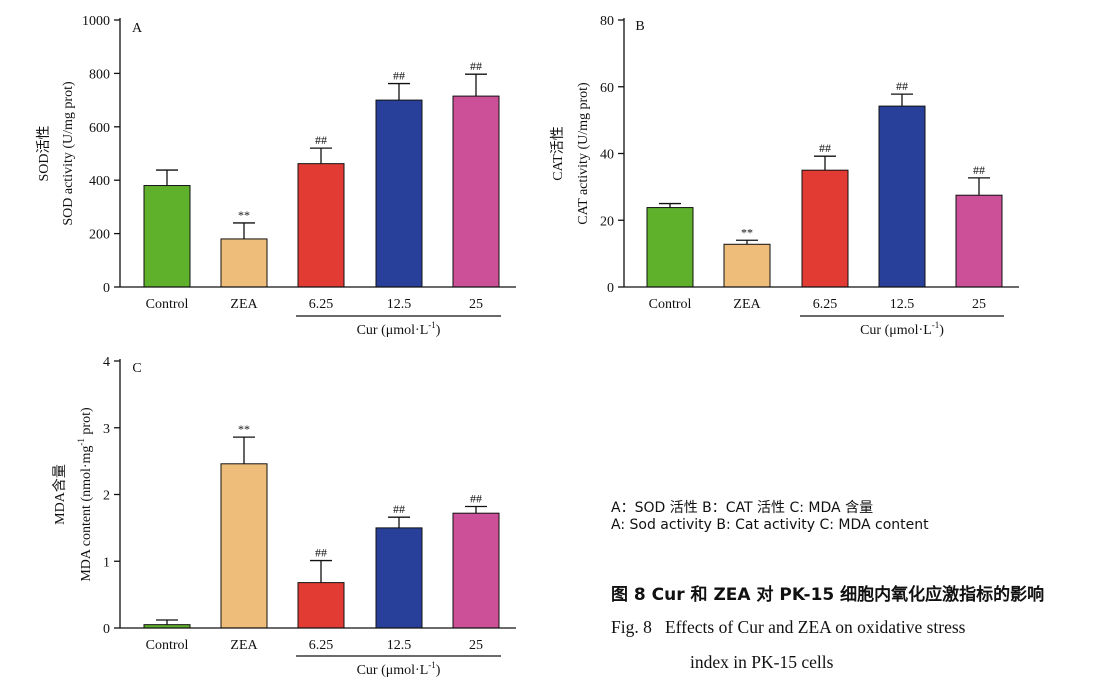  What do you see at coordinates (137, 28) in the screenshot?
I see `panel-label: A` at bounding box center [137, 28].